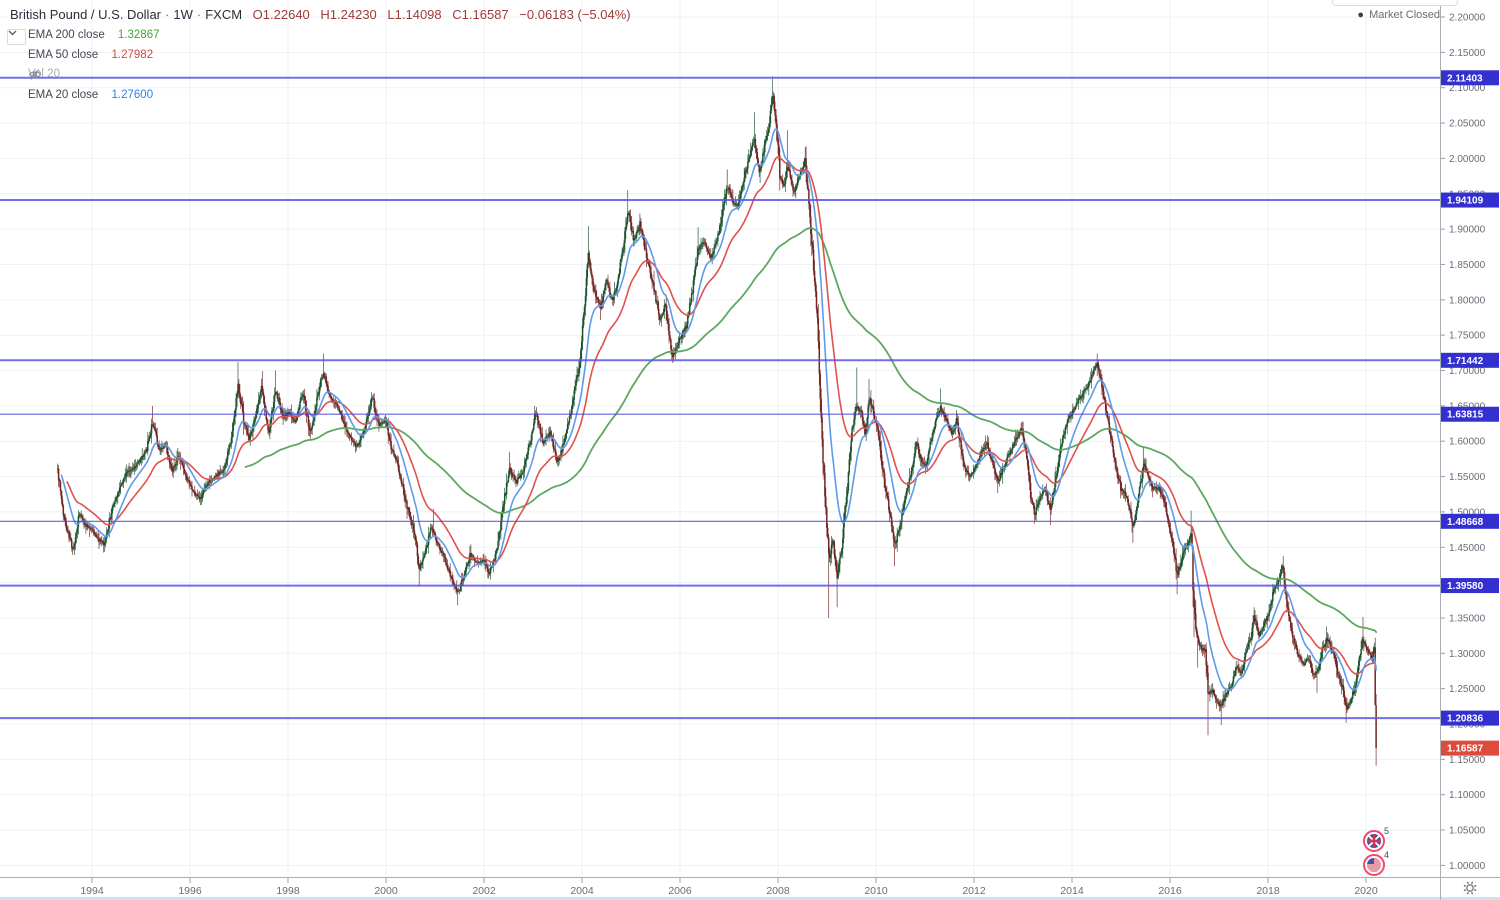 This screenshot has width=1500, height=900. What do you see at coordinates (1465, 749) in the screenshot?
I see `badge-label: 1.16587` at bounding box center [1465, 749].